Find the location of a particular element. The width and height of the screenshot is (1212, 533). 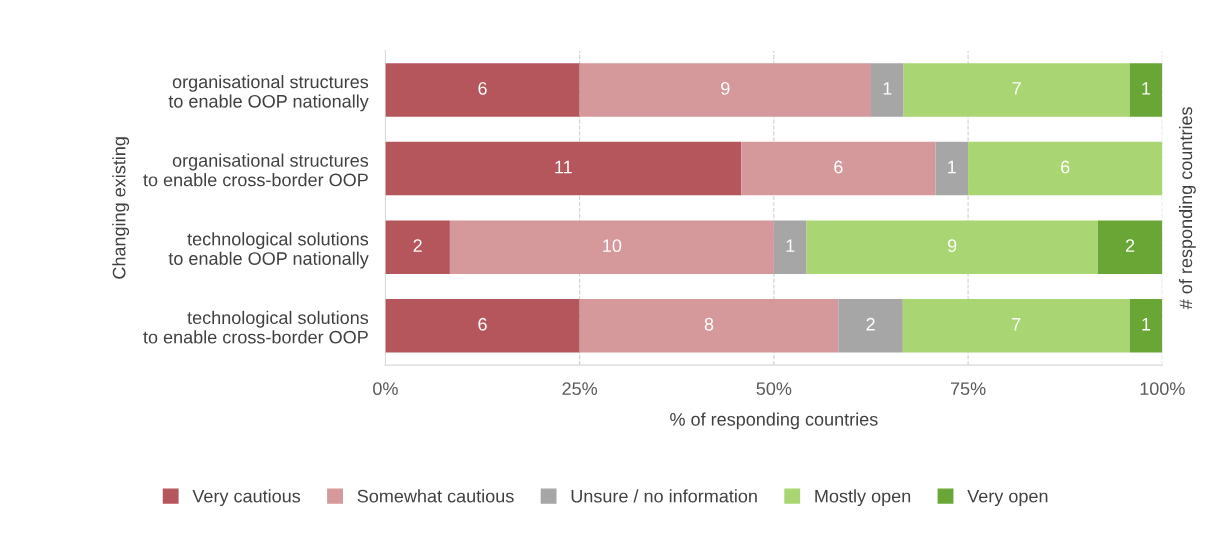

annotation: 11 is located at coordinates (563, 167).